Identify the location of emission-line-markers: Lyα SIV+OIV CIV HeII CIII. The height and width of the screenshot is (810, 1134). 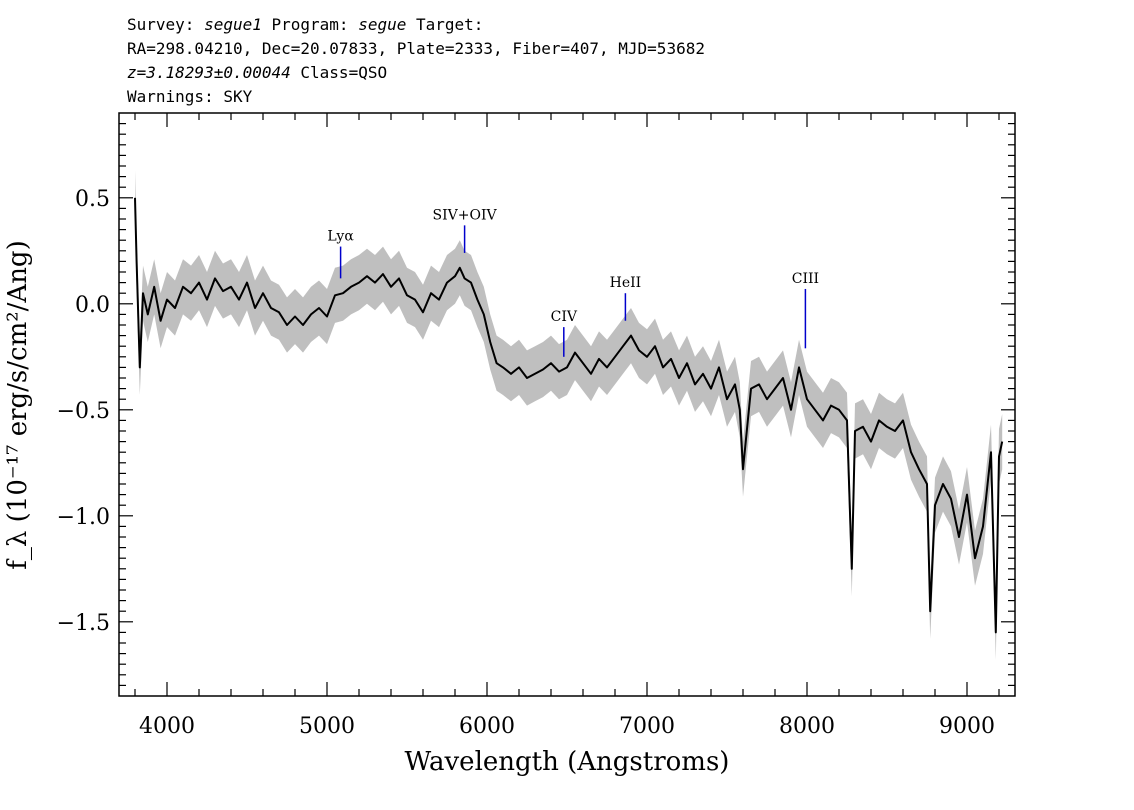
(573, 282).